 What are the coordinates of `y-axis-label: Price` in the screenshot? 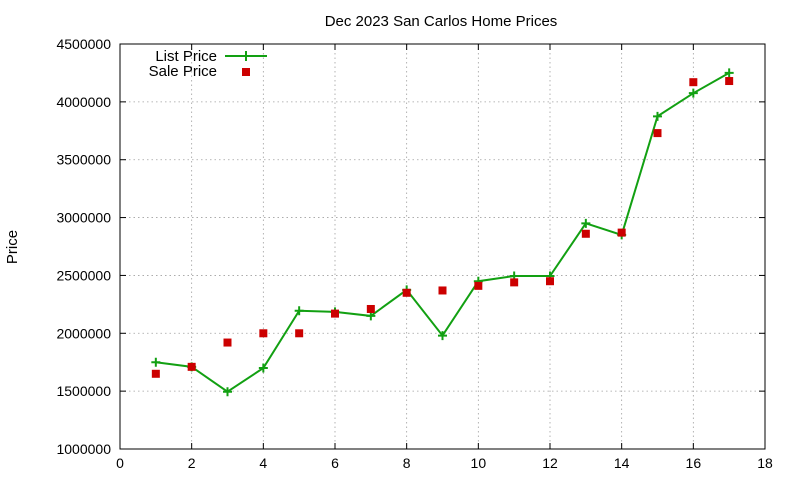 It's located at (12, 247).